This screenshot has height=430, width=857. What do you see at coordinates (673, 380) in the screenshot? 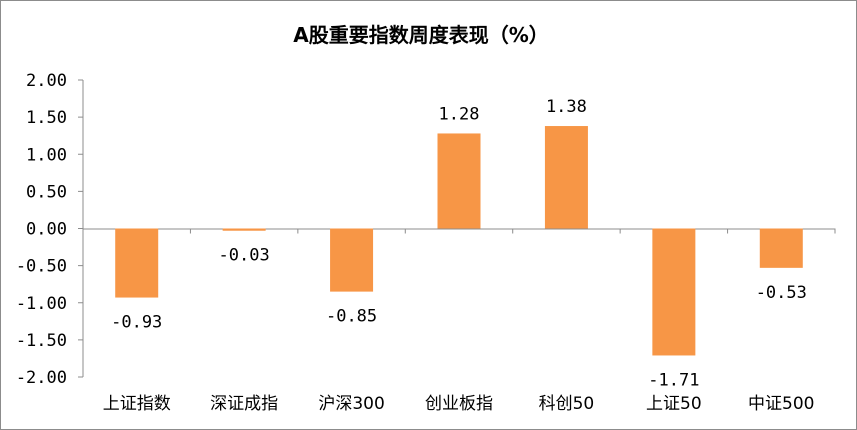
I see `data-label: -1.71` at bounding box center [673, 380].